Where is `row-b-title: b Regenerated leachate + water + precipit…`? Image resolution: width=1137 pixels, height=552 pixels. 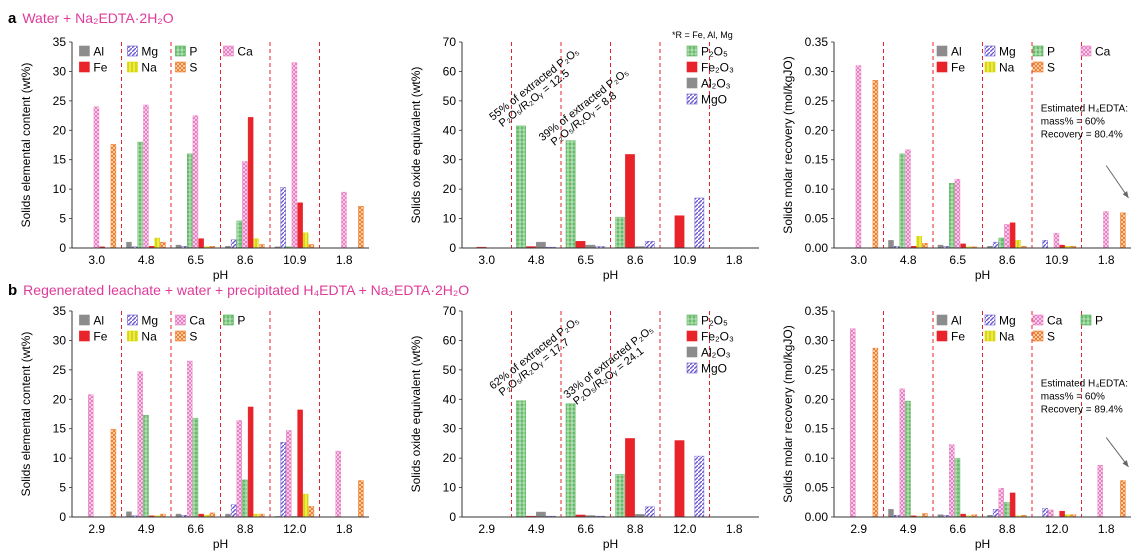
row-b-title: b Regenerated leachate + water + precipit… is located at coordinates (238, 290).